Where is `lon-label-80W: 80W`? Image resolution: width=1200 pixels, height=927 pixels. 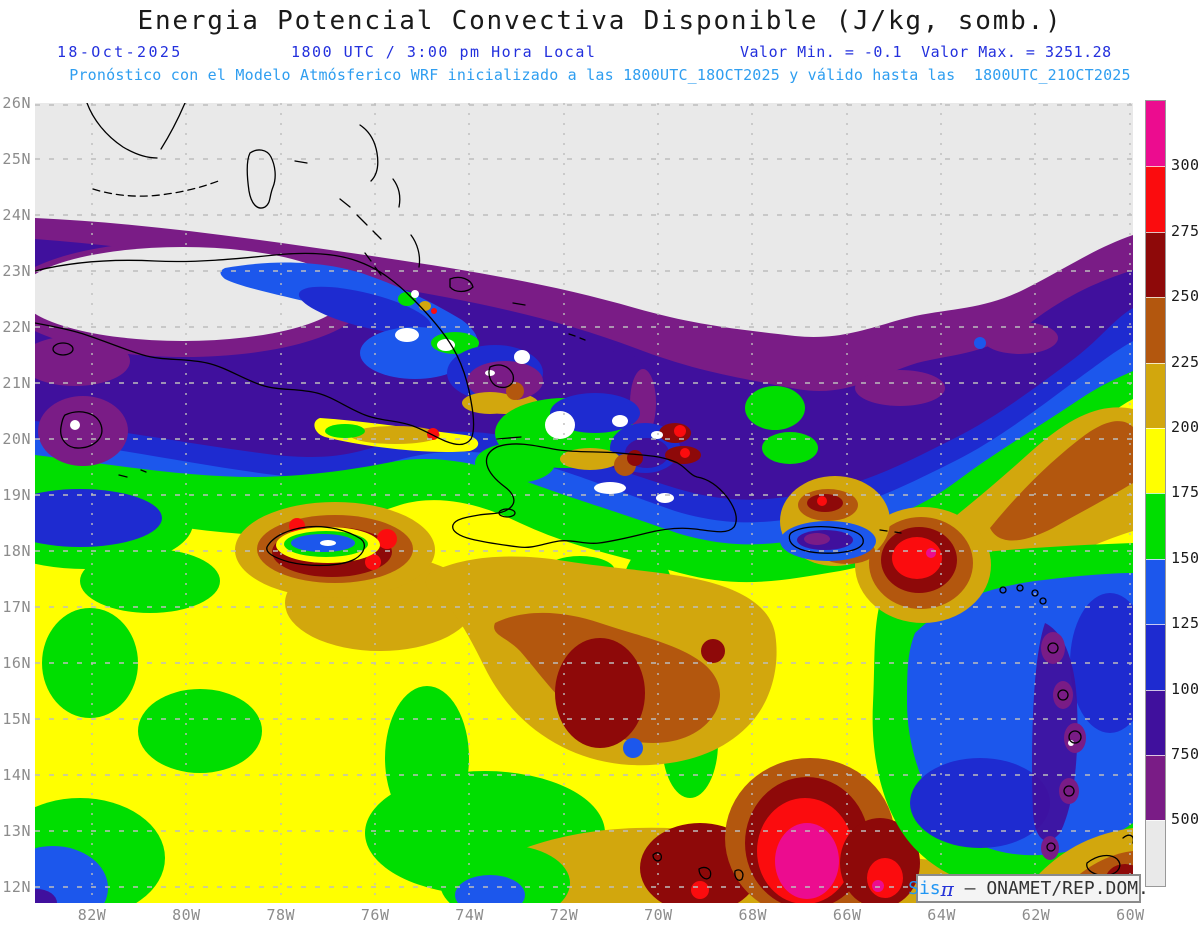 lon-label-80W: 80W is located at coordinates (186, 915).